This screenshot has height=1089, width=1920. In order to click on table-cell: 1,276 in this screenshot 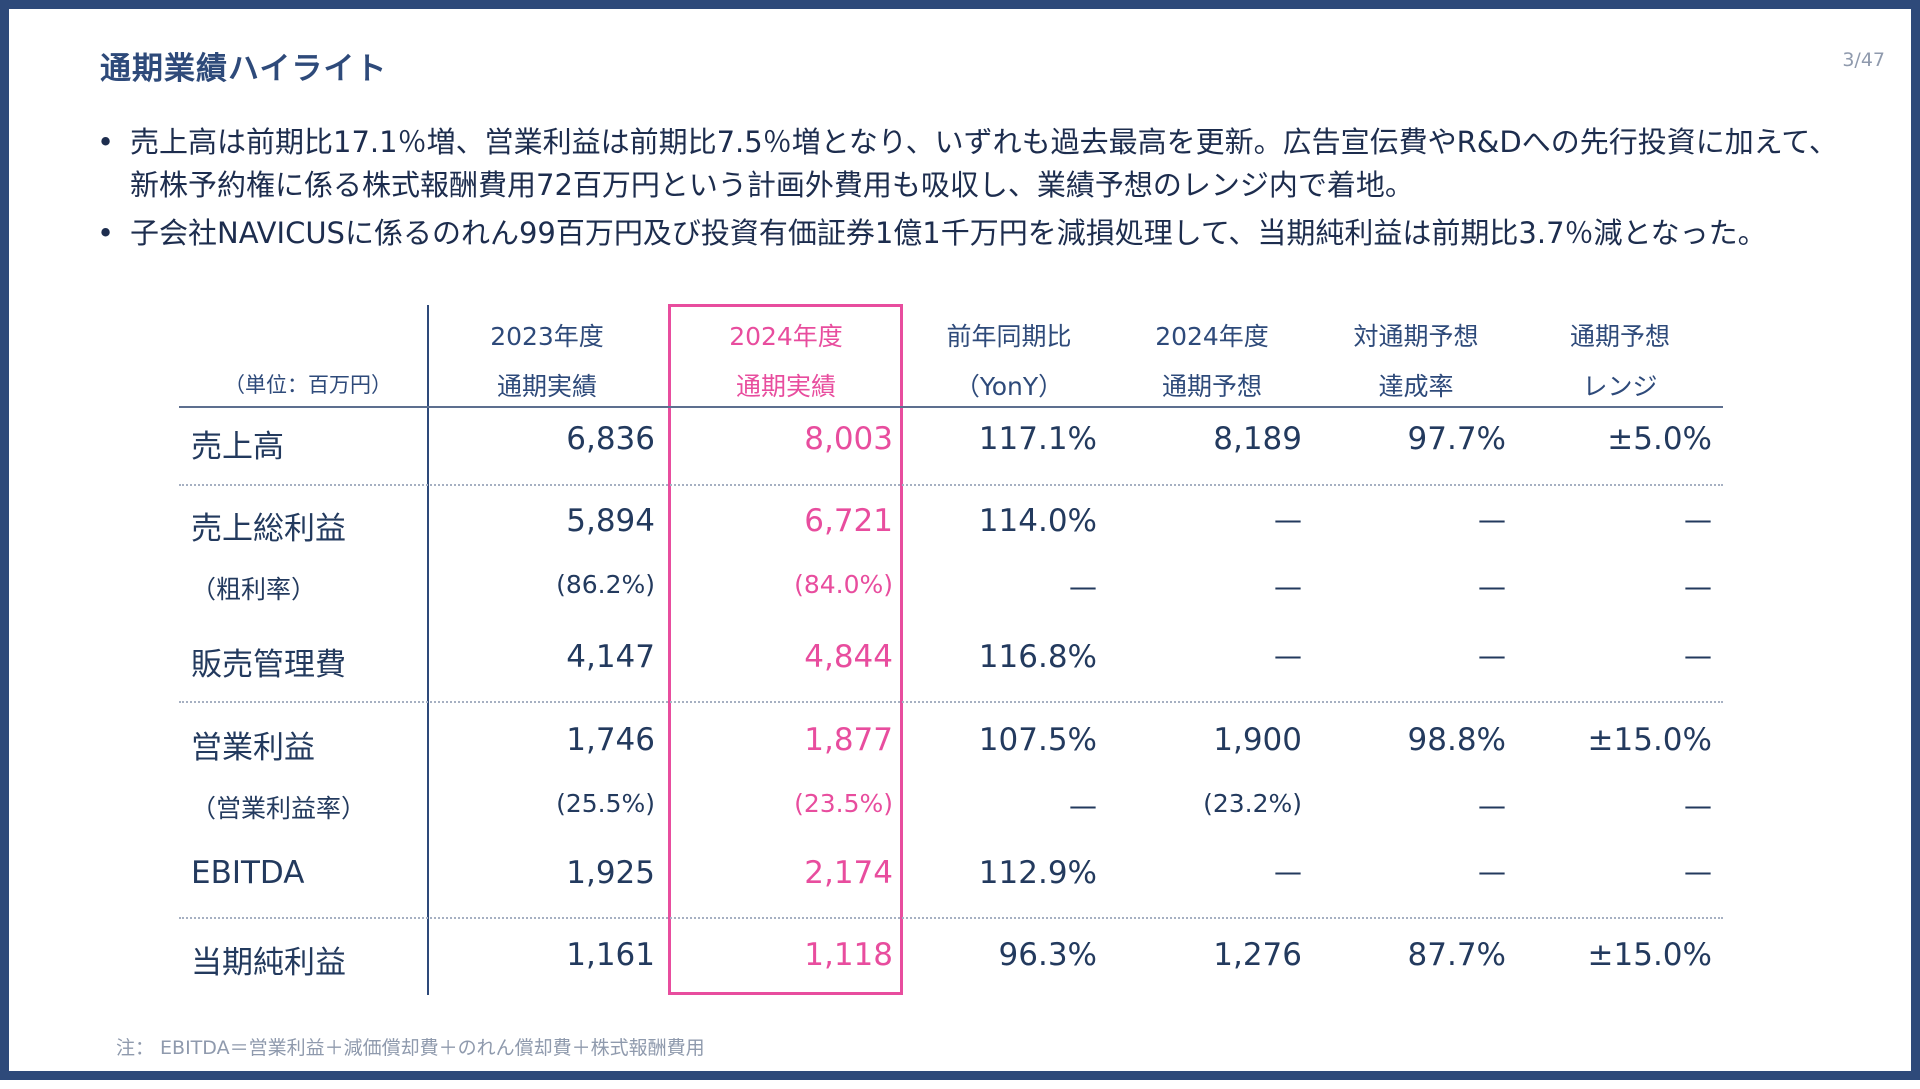, I will do `click(1257, 955)`.